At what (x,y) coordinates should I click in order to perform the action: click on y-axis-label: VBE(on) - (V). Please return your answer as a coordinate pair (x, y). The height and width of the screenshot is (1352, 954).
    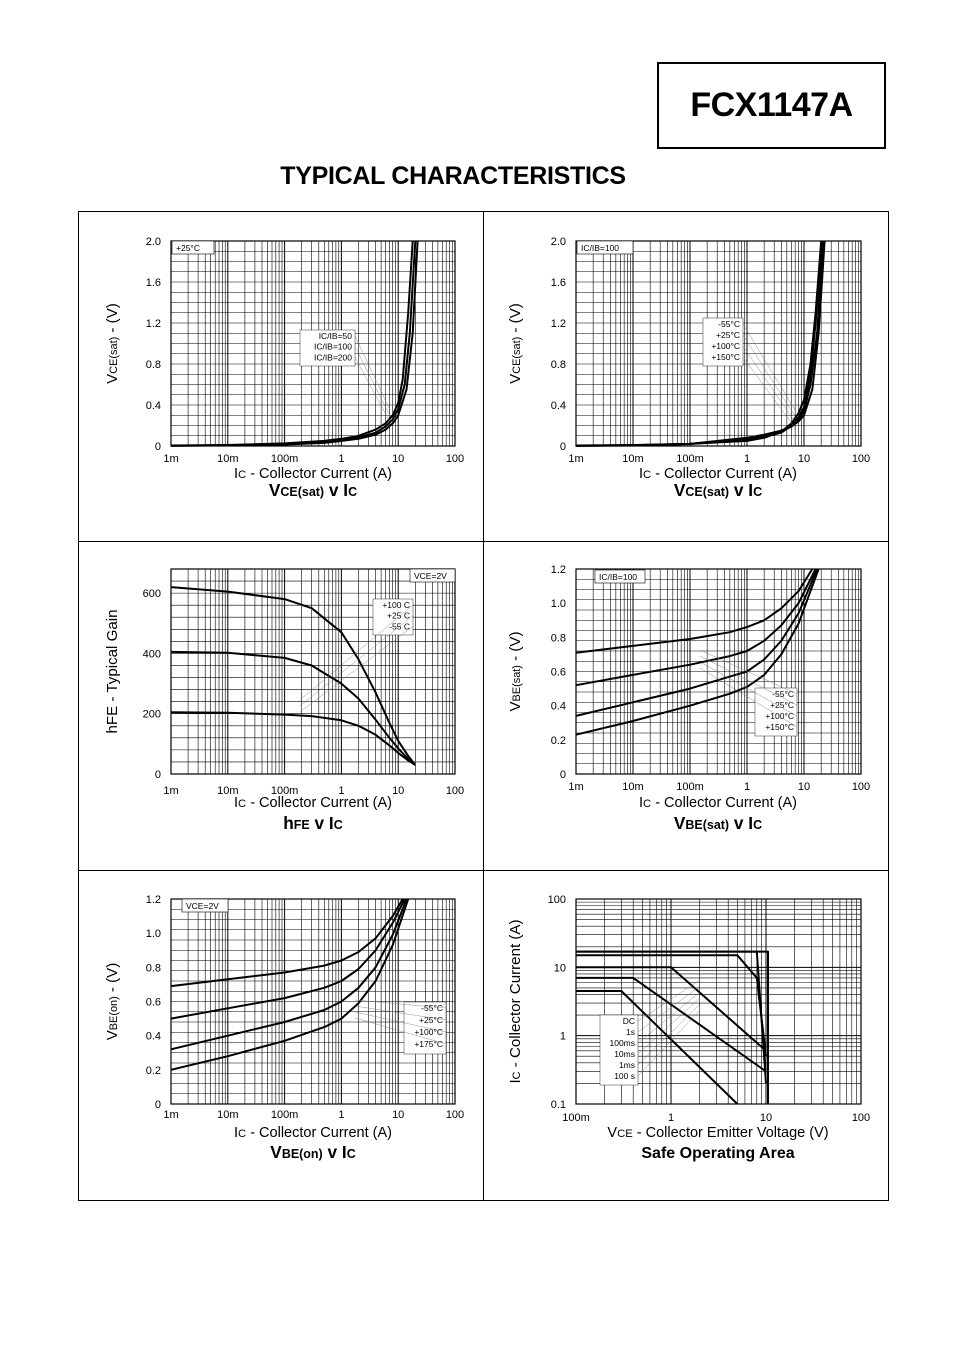
    Looking at the image, I should click on (112, 1002).